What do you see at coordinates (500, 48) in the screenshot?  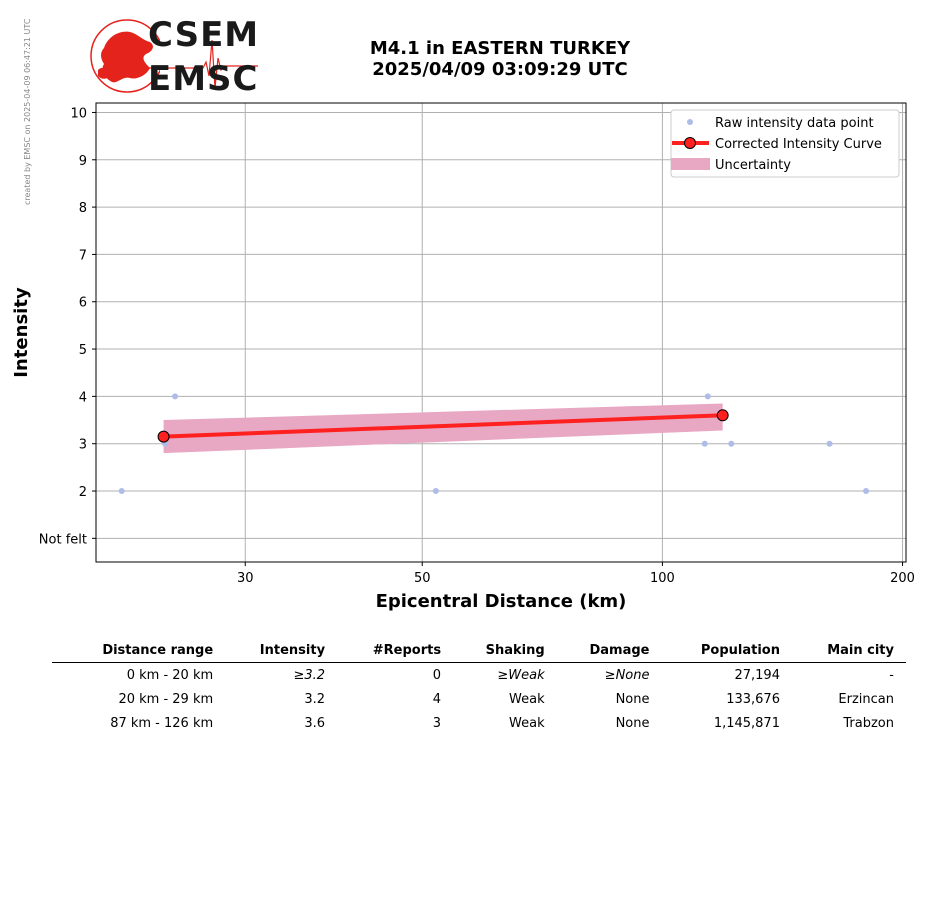 I see `title-line-event: M4.1 in EASTERN TURKEY` at bounding box center [500, 48].